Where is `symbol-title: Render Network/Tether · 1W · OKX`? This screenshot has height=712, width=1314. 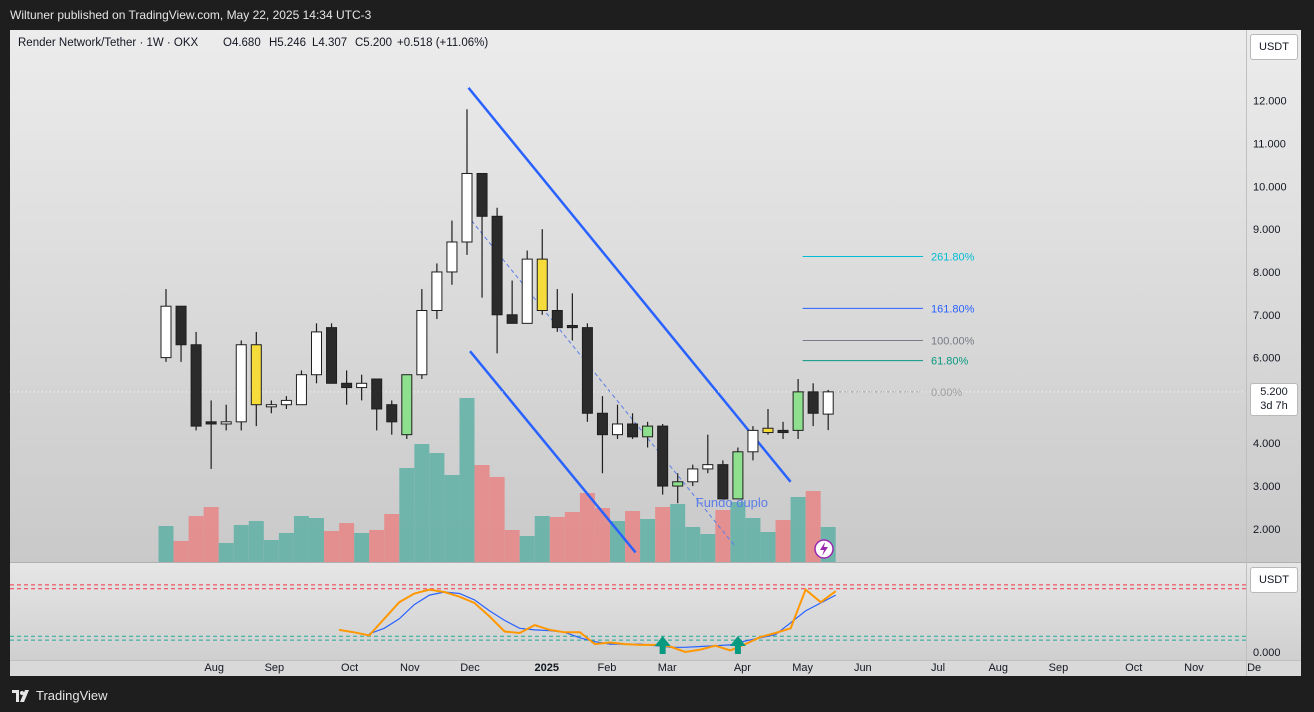
symbol-title: Render Network/Tether · 1W · OKX is located at coordinates (108, 43).